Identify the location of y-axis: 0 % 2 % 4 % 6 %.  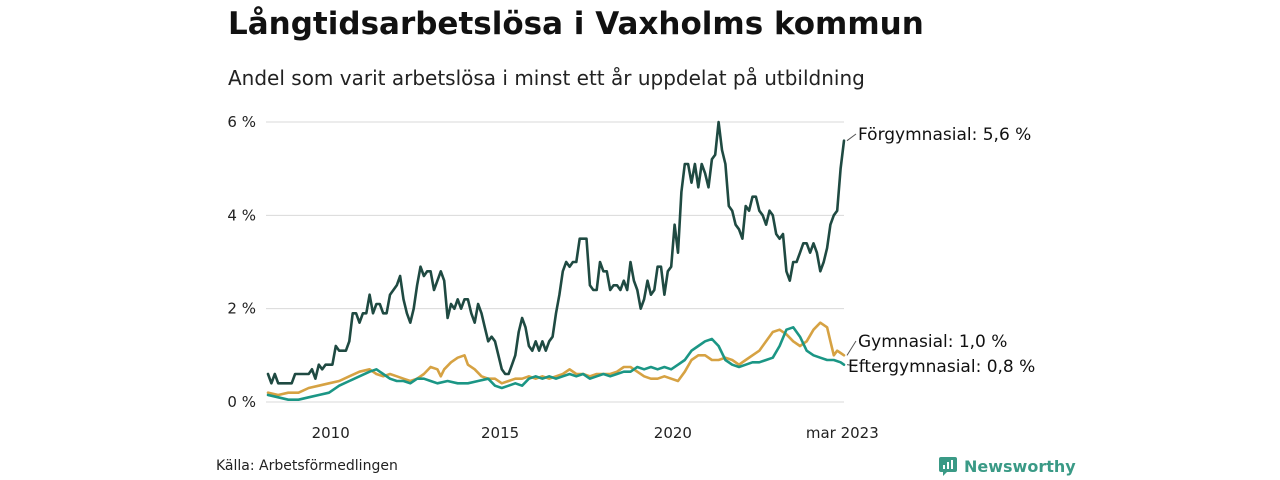
(241, 262).